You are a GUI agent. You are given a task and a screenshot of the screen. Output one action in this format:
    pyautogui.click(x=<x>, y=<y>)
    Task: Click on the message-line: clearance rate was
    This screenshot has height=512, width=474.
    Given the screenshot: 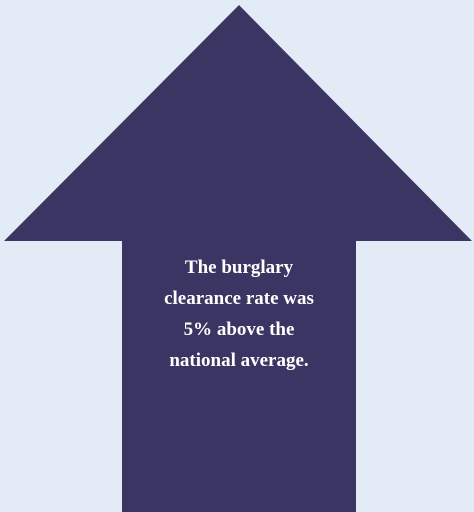 What is the action you would take?
    pyautogui.click(x=239, y=298)
    